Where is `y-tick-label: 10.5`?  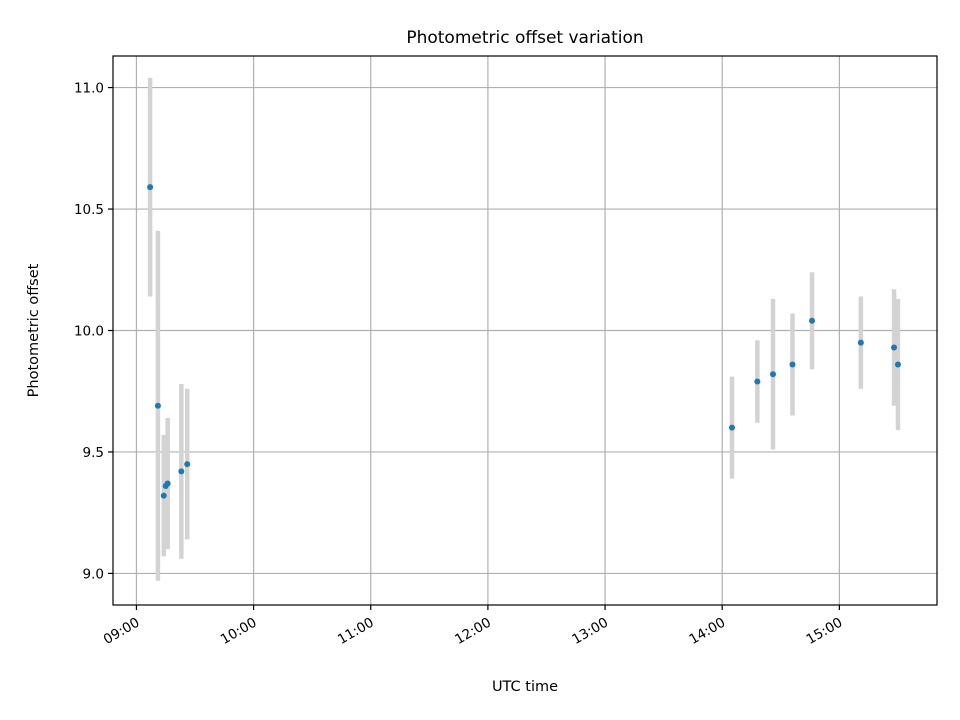
y-tick-label: 10.5 is located at coordinates (89, 210).